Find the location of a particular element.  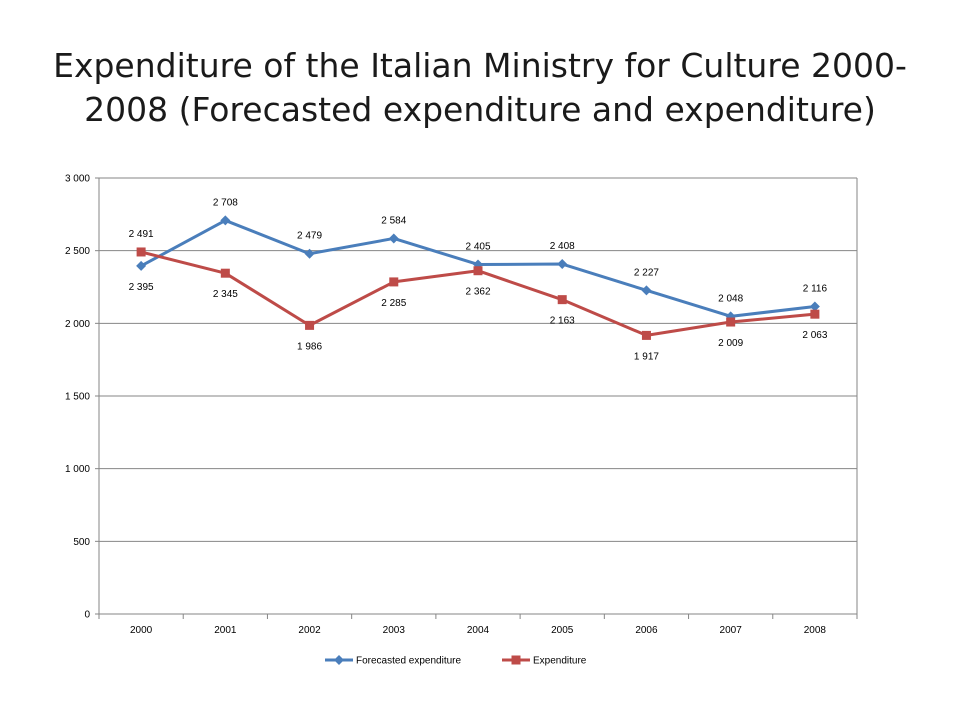

legend: Forecasted expenditure Expenditure is located at coordinates (456, 661).